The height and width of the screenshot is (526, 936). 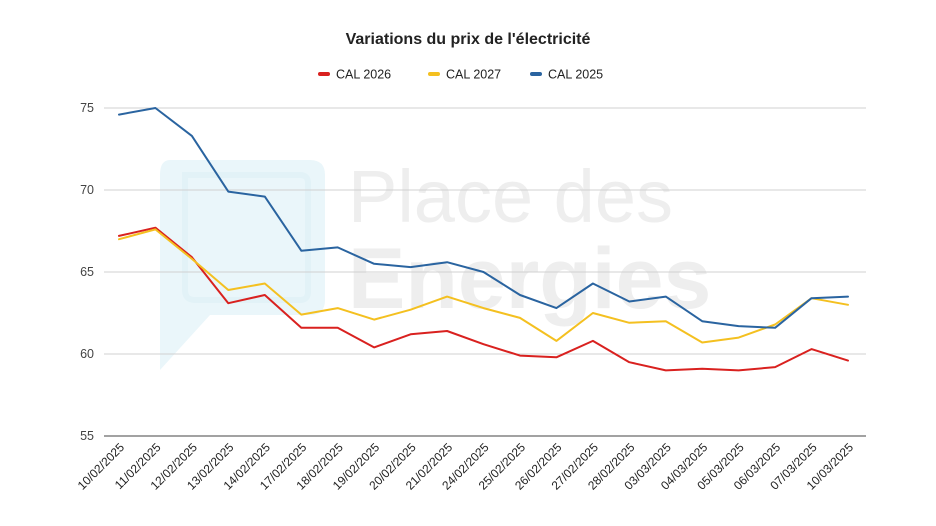 I want to click on legend-item: CAL 2025, so click(x=566, y=75).